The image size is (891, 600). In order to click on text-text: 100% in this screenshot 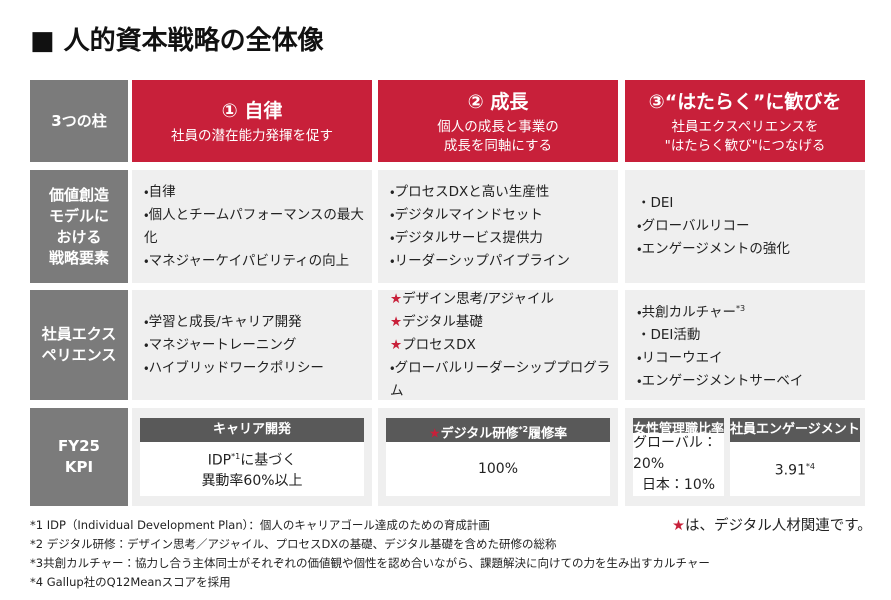, I will do `click(498, 468)`.